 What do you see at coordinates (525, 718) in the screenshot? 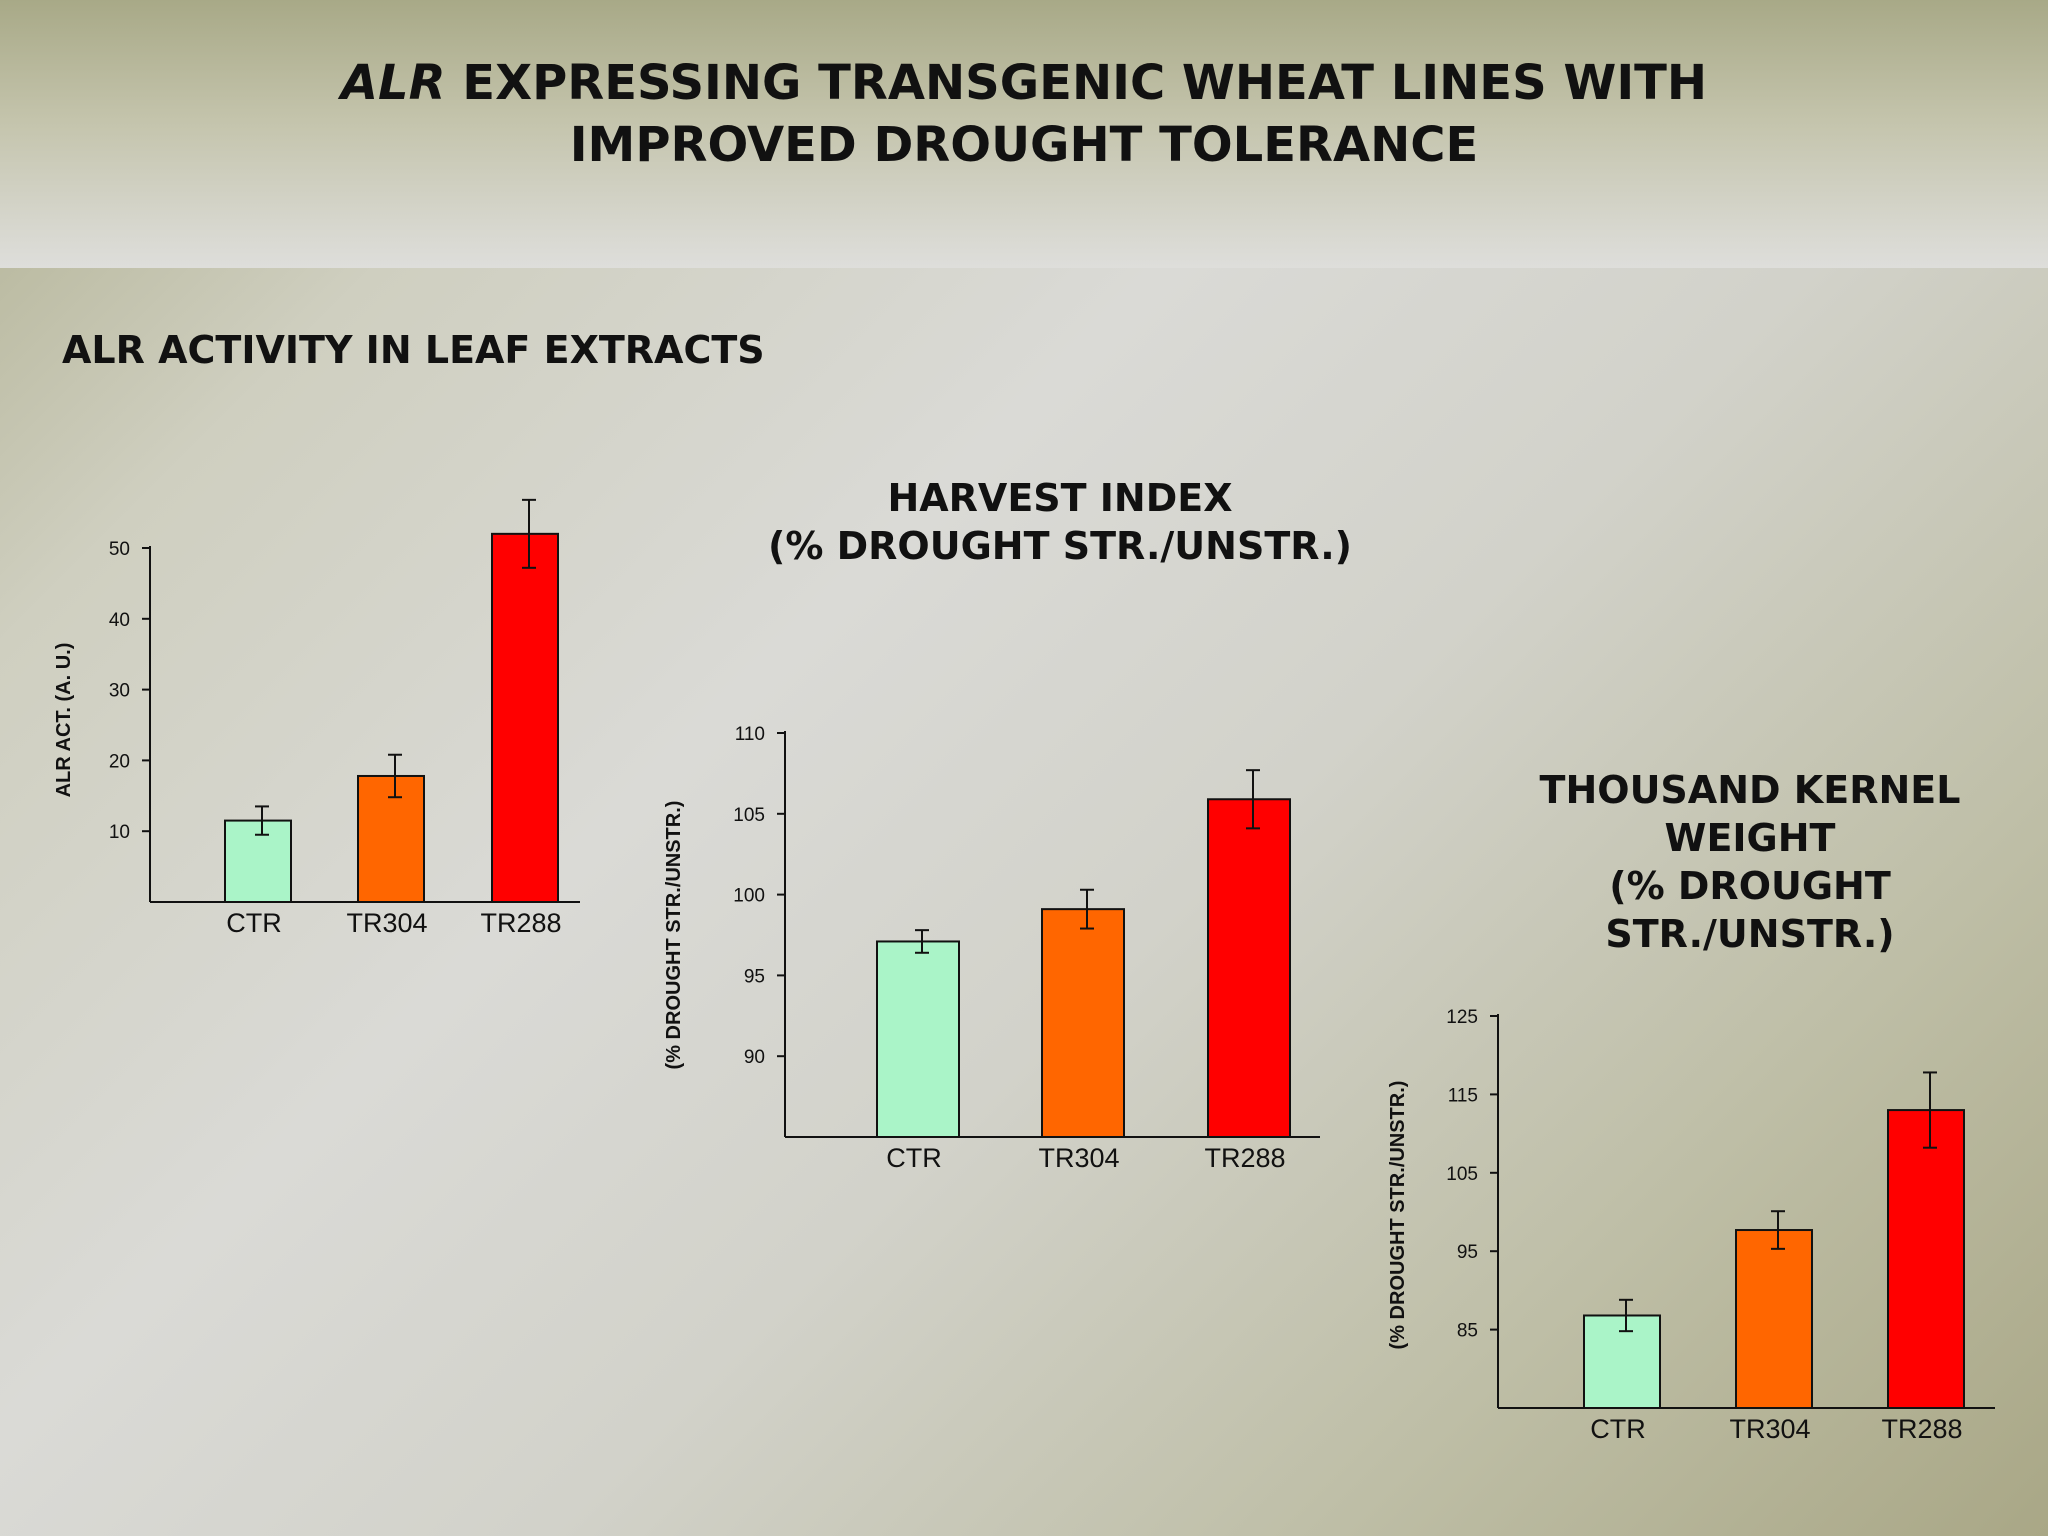
I see `alr-bar-tr288` at bounding box center [525, 718].